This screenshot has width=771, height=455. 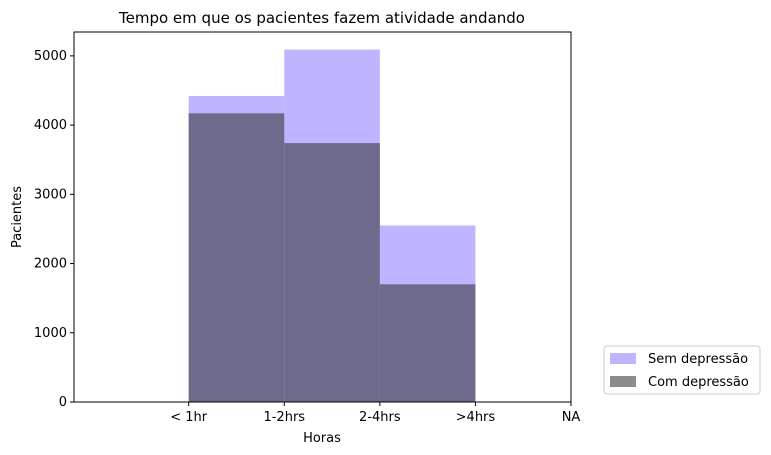 I want to click on y-tick-label-2000: 2000, so click(x=50, y=264).